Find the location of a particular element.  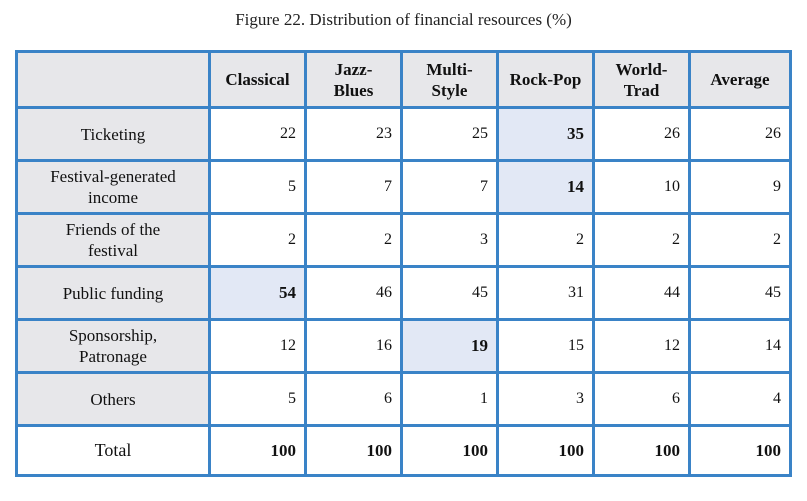

table-row: Festival-generated income 5 7 7 14 10 9 is located at coordinates (403, 187).